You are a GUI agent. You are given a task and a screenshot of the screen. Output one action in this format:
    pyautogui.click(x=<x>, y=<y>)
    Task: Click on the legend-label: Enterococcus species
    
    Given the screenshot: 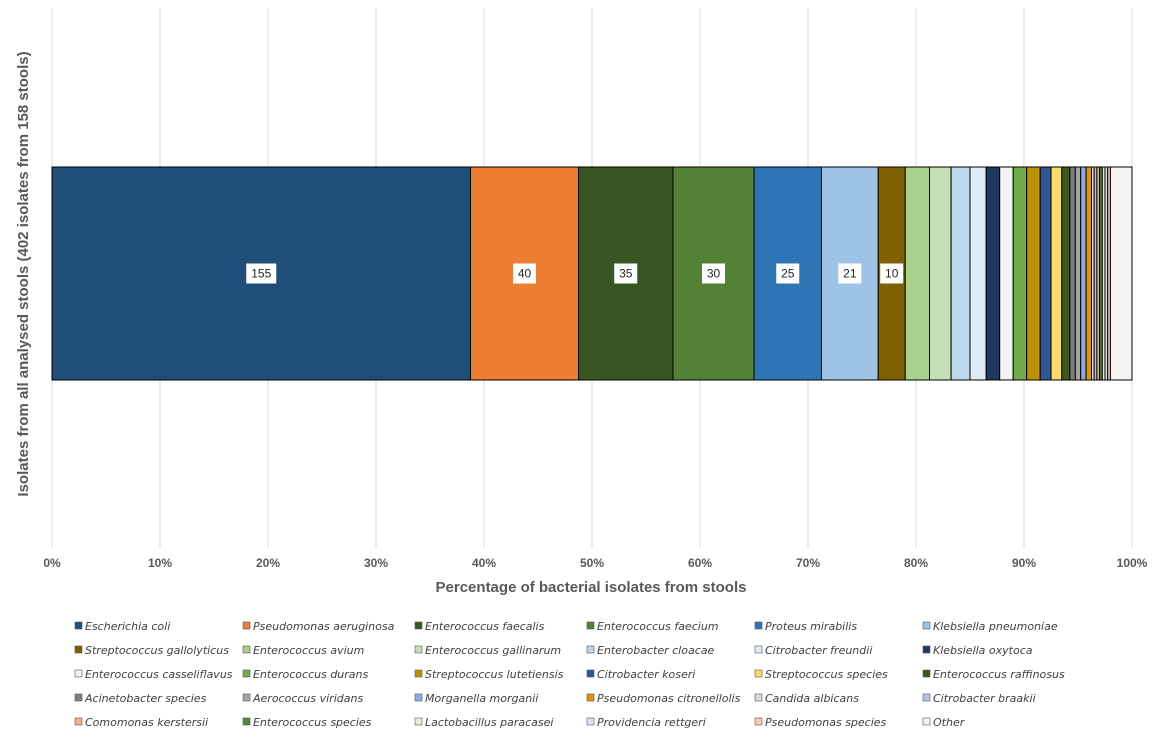 What is the action you would take?
    pyautogui.click(x=312, y=722)
    